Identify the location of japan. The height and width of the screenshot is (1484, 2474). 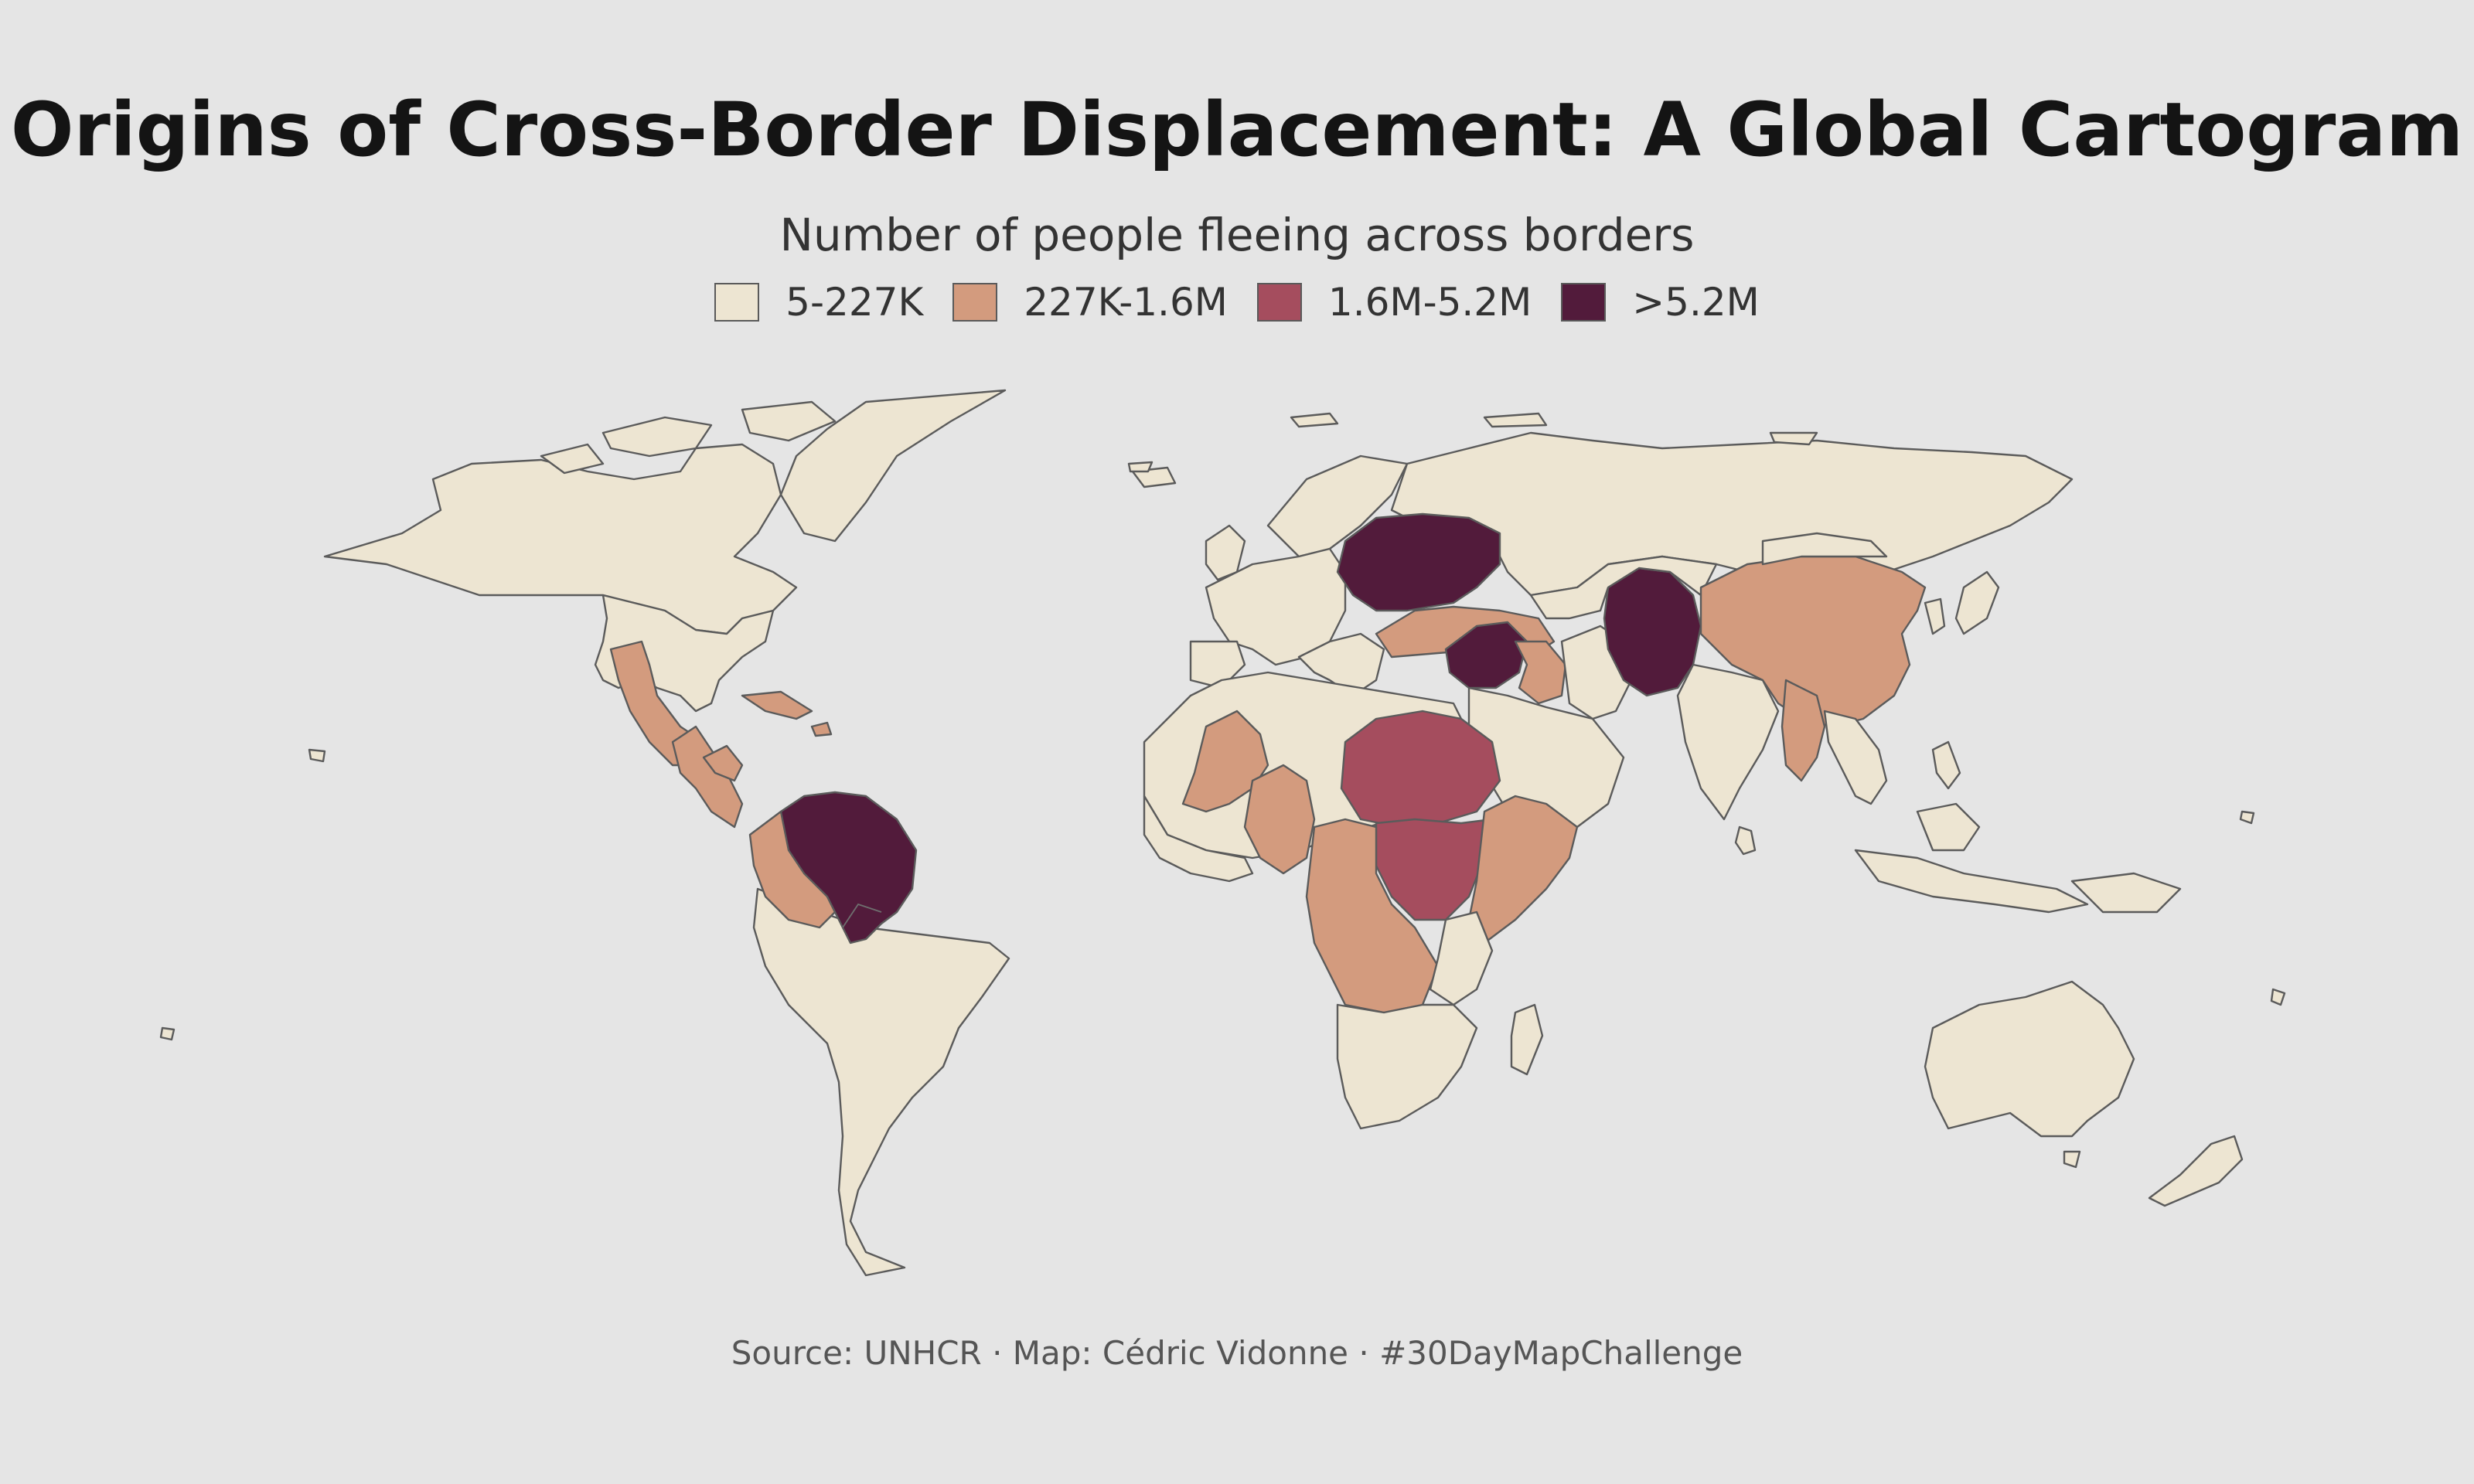
(1977, 602).